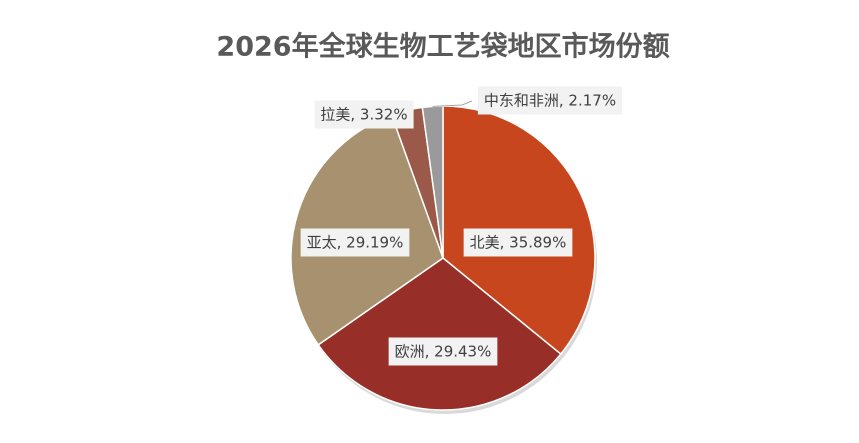 Image resolution: width=859 pixels, height=443 pixels. I want to click on data-label-group: 北美, 35.89%, so click(518, 242).